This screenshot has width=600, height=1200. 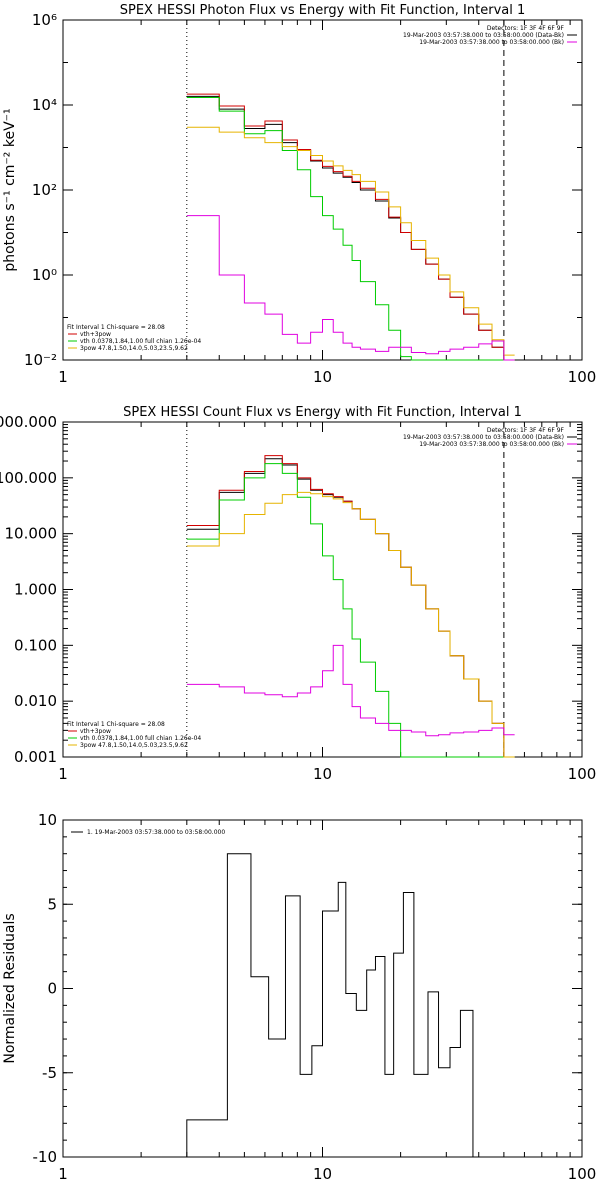 I want to click on y-tick-label: -10, so click(x=45, y=1157).